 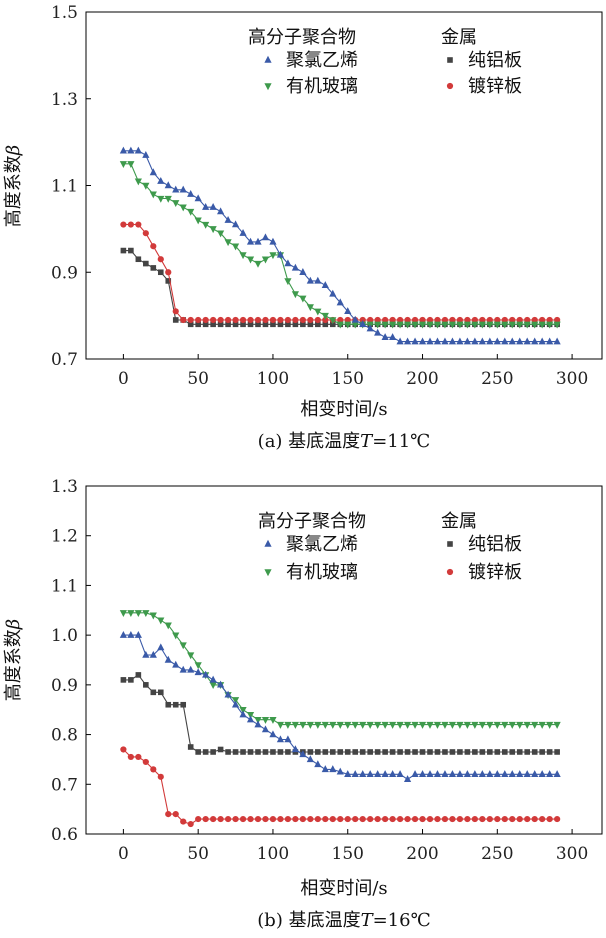 I want to click on legend-entry: 纯铝板, so click(x=484, y=544).